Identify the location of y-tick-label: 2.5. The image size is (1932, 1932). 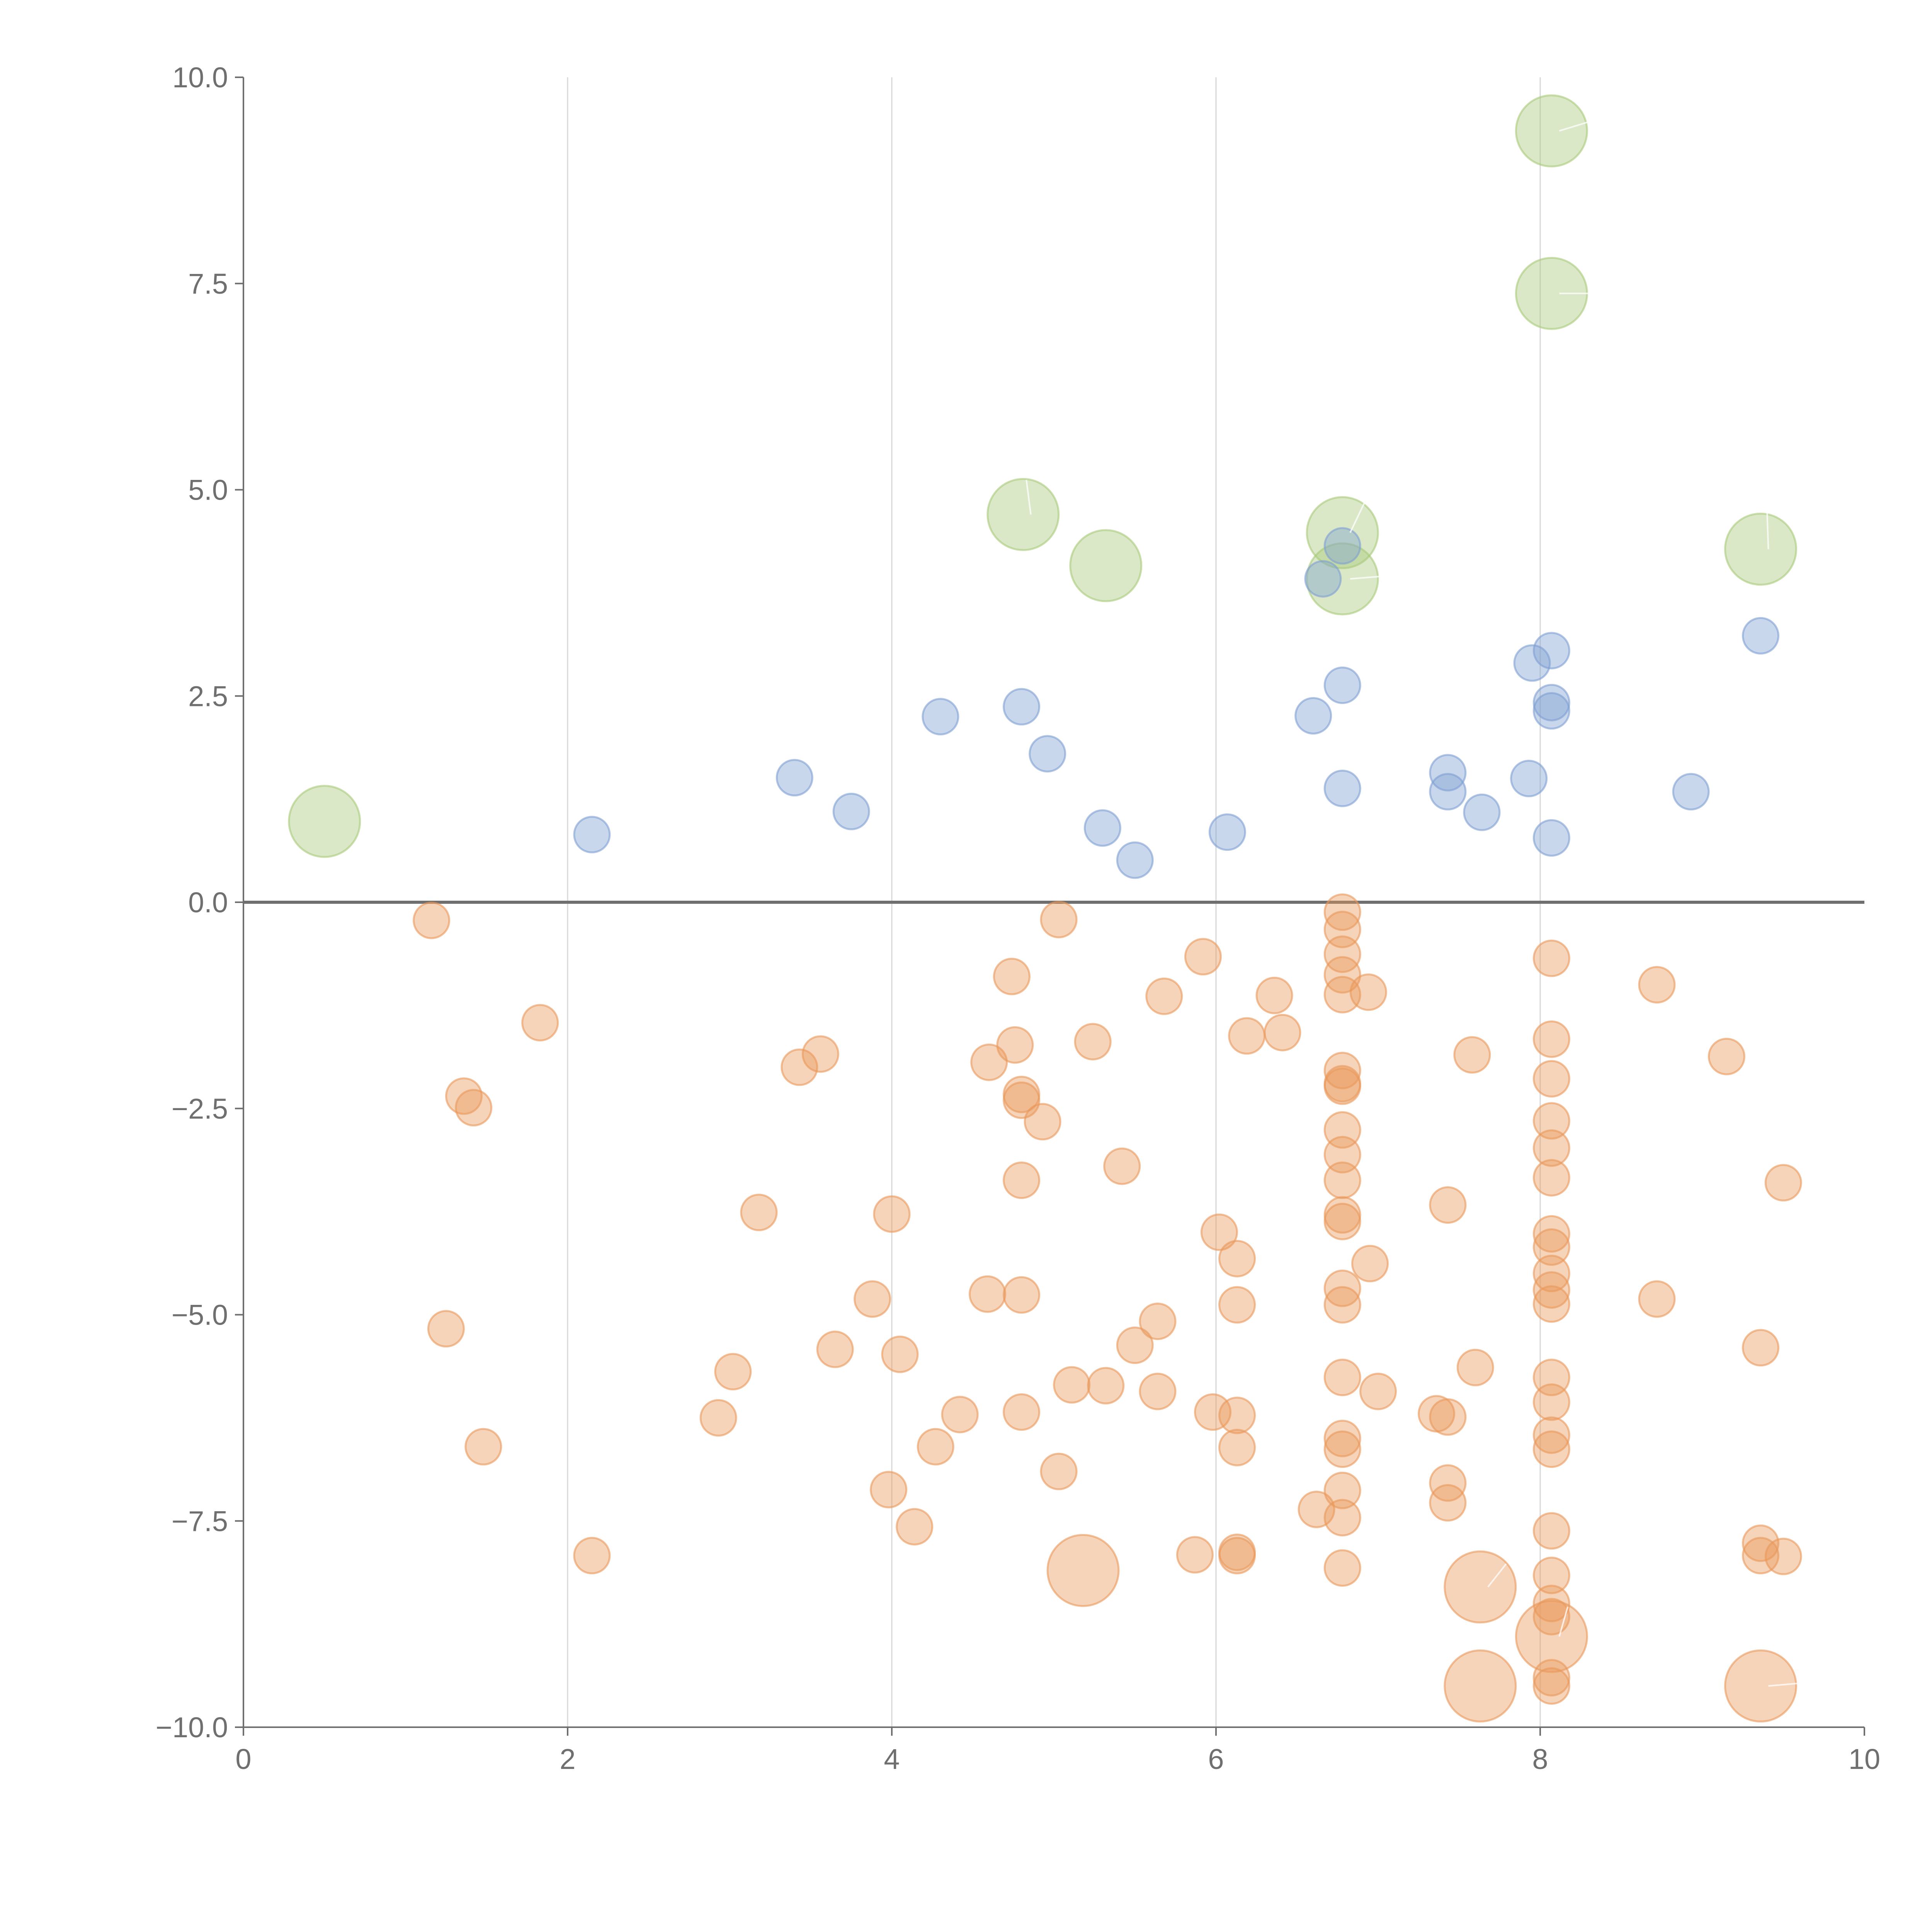
(208, 696).